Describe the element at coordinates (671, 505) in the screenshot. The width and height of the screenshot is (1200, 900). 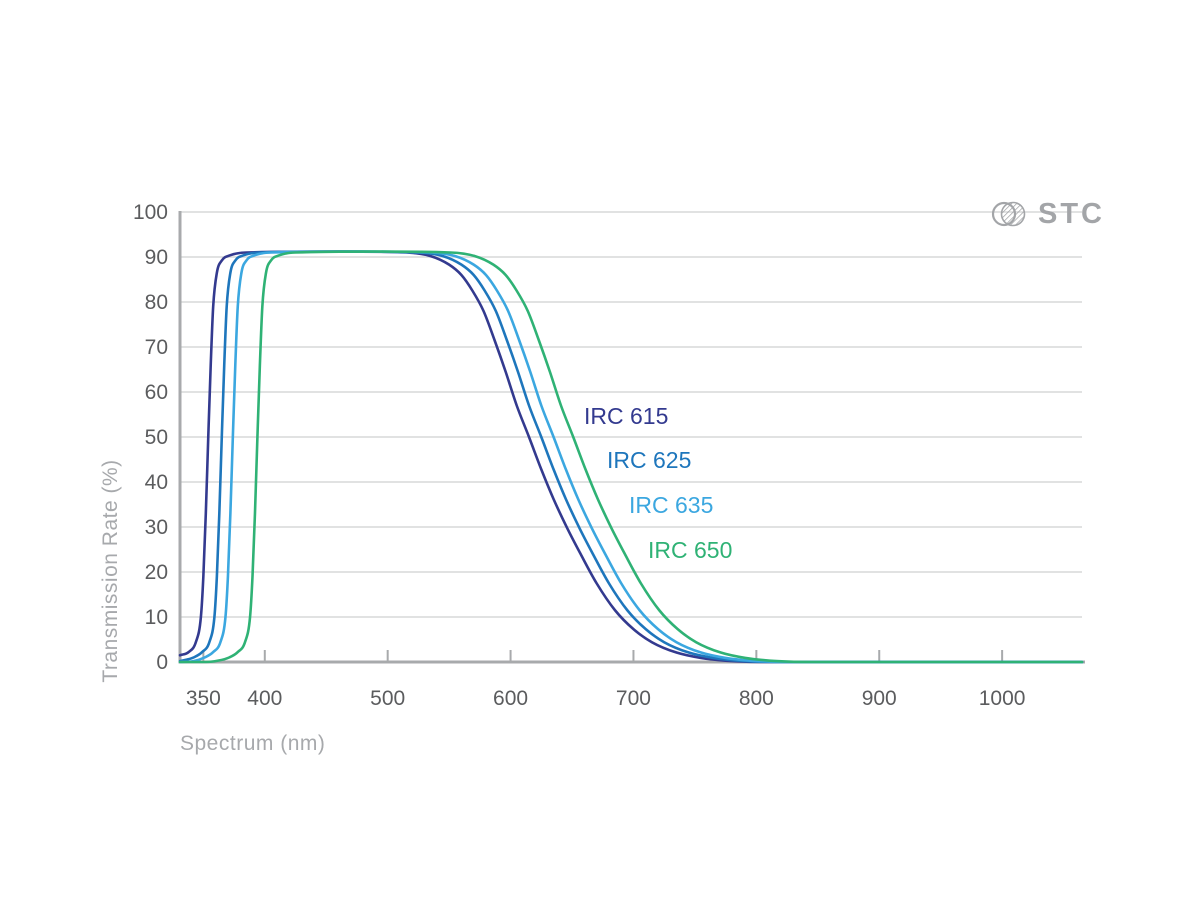
I see `legend-irc-635: IRC 635` at that location.